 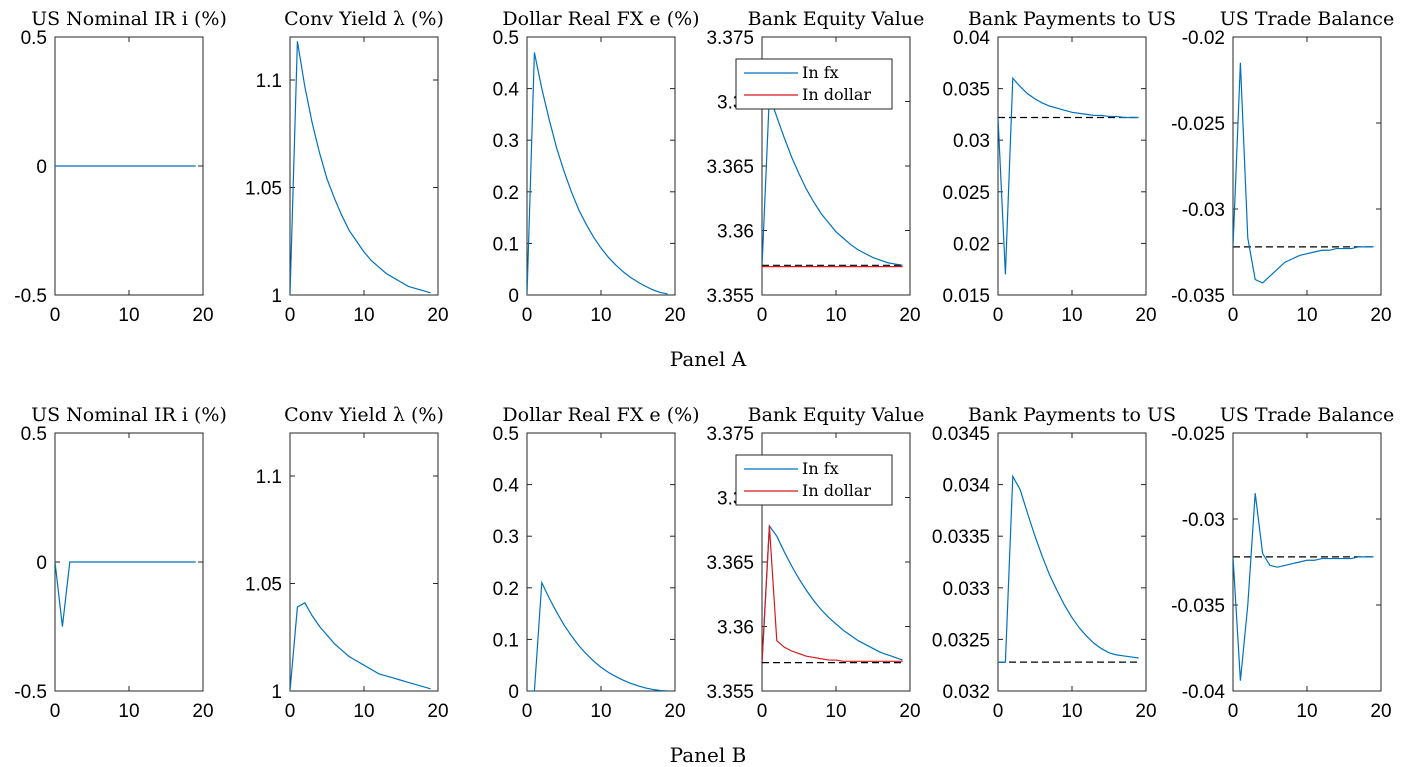 I want to click on legend-box, so click(x=814, y=480).